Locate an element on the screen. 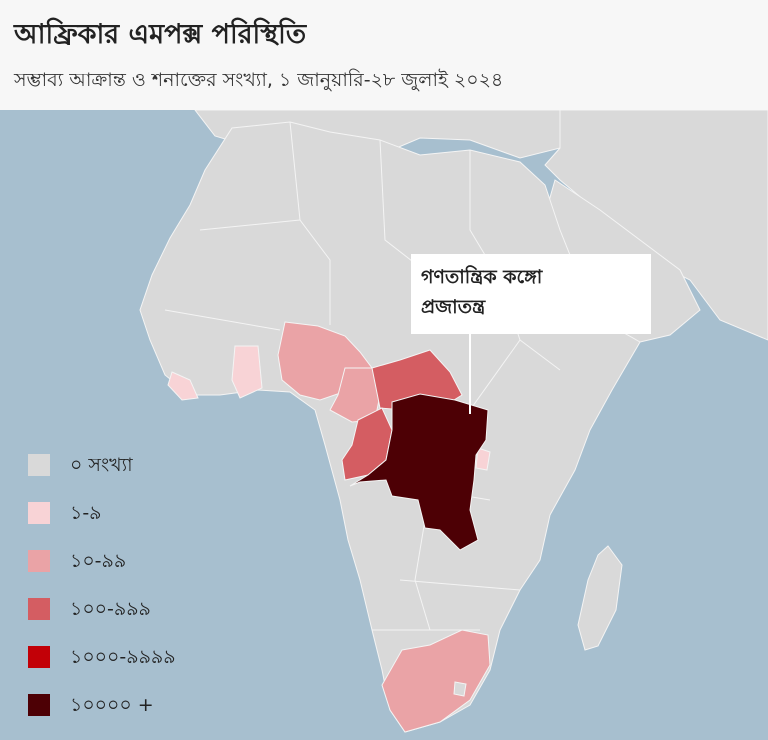 The height and width of the screenshot is (740, 768). legend-label-4: ১০০০-৯৯৯৯ is located at coordinates (123, 657).